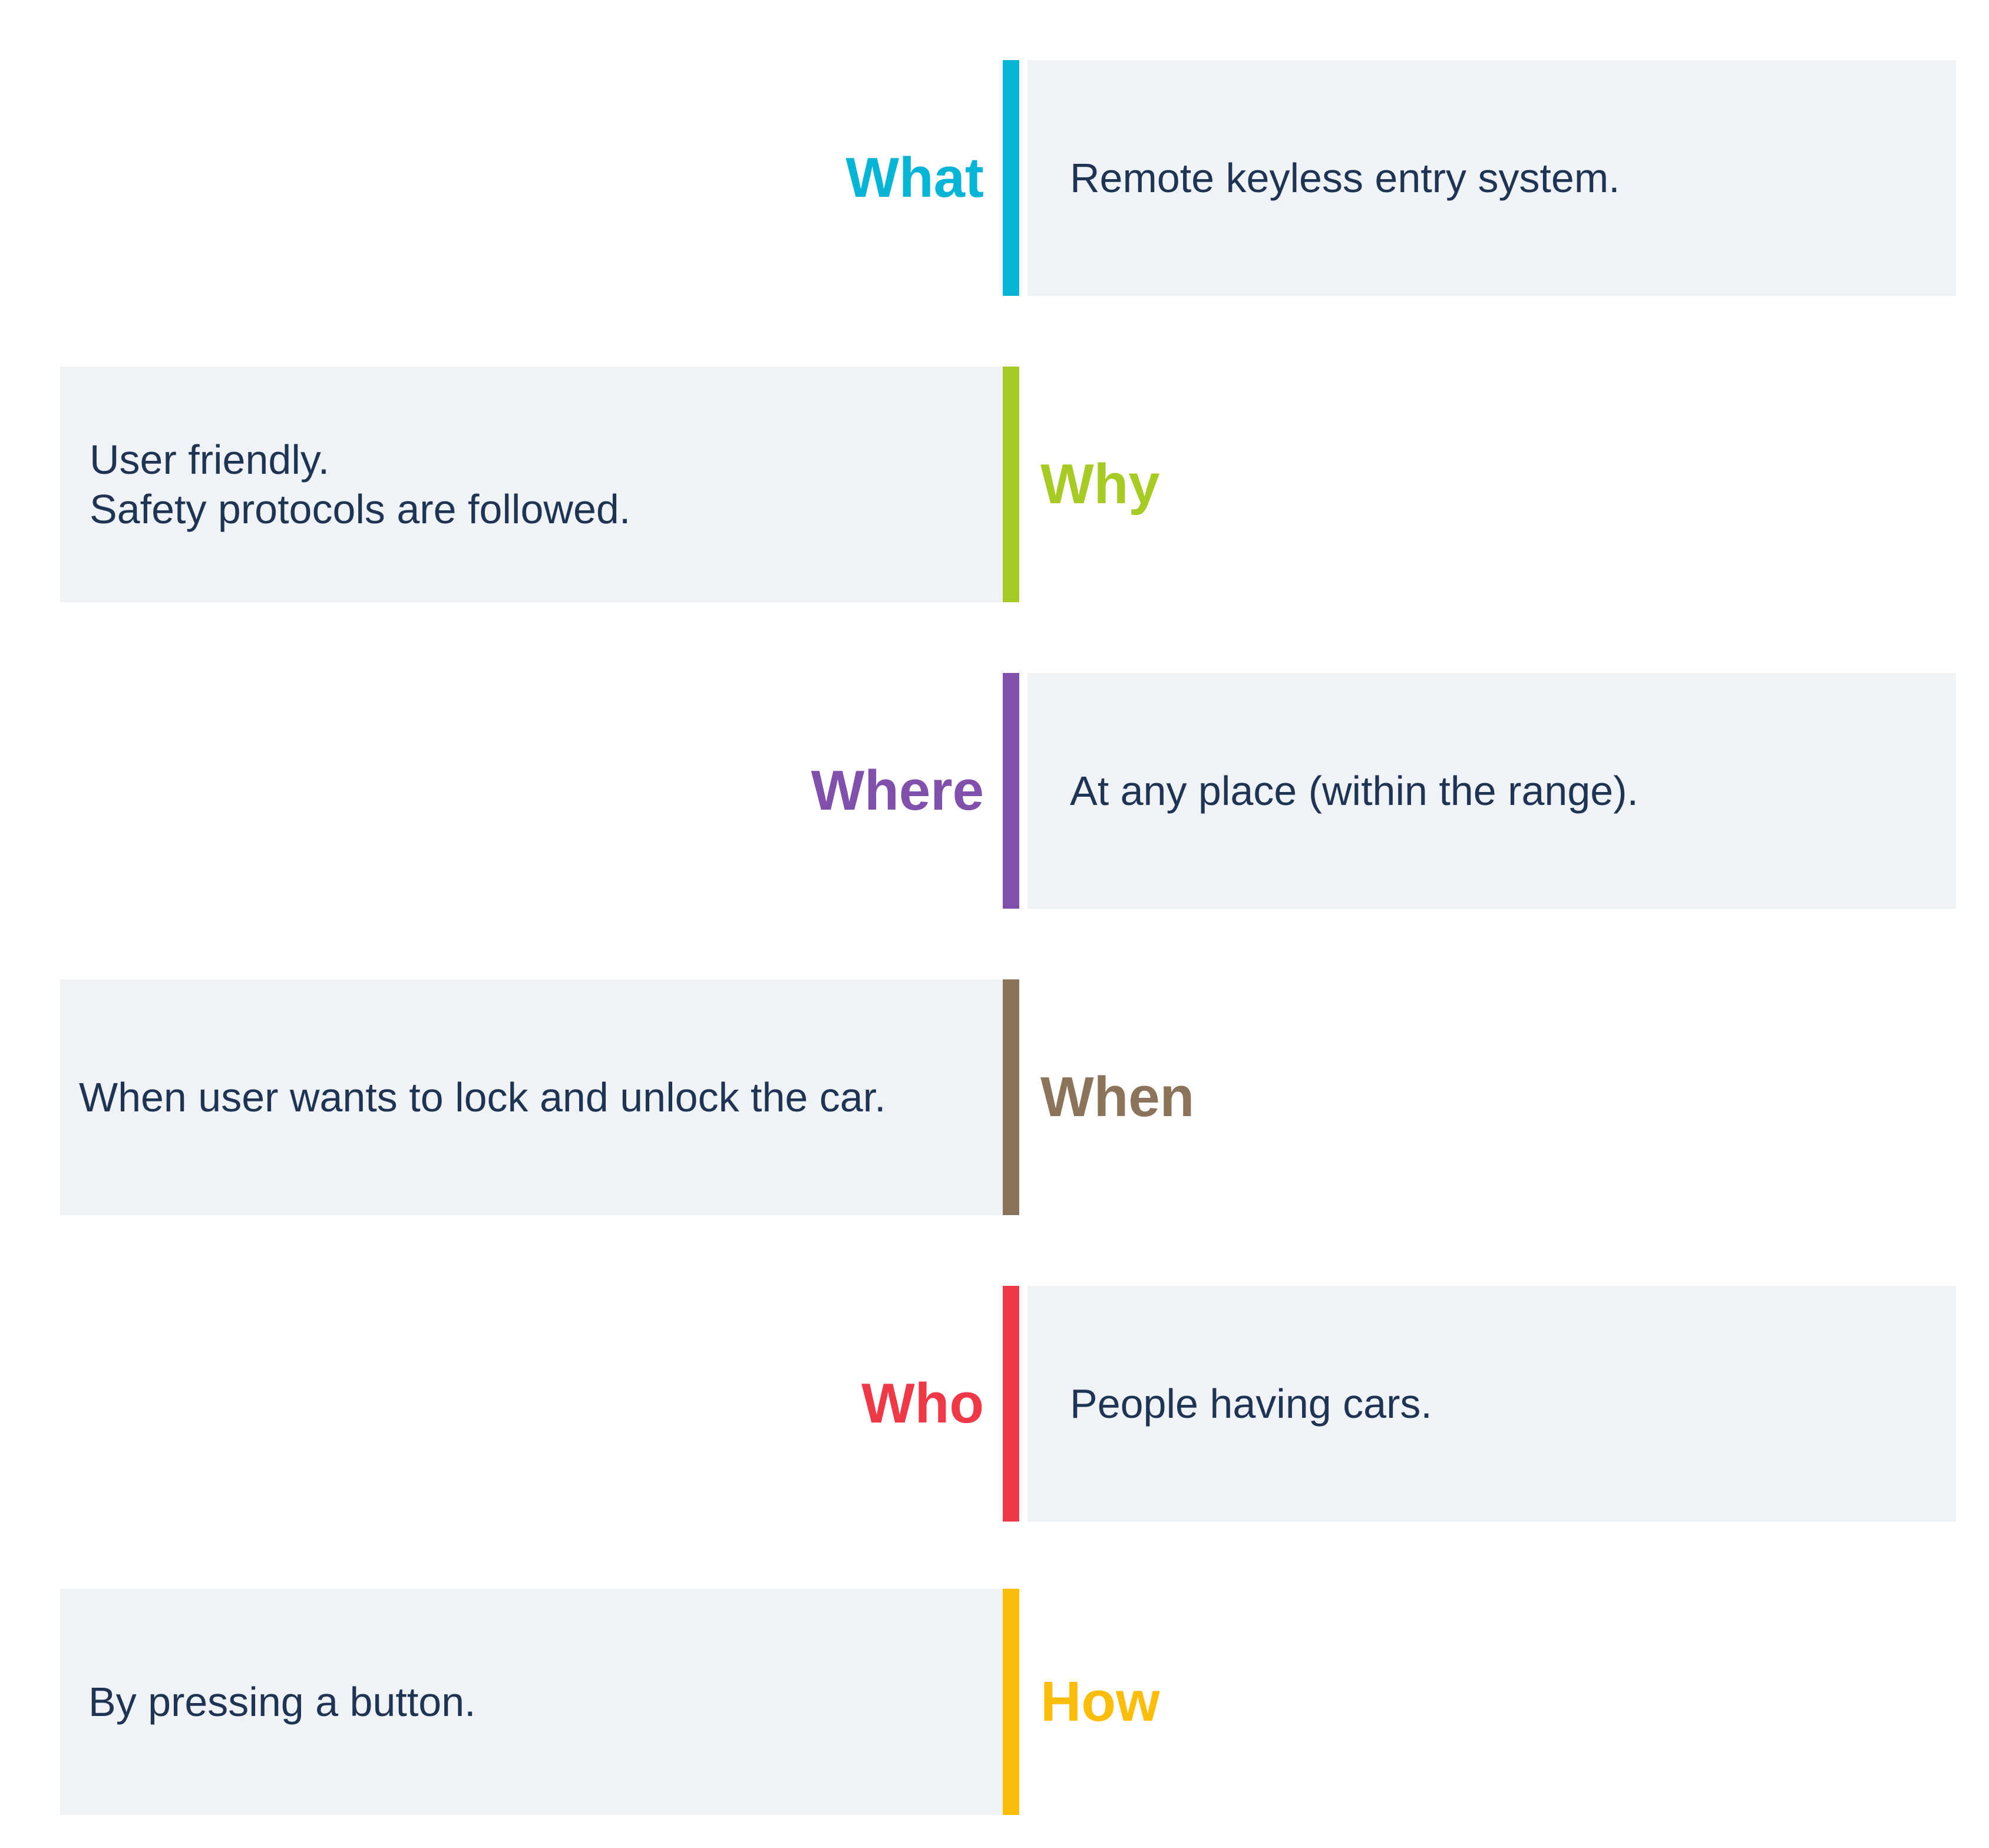  I want to click on panel-what: Remote keyless entry system., so click(1491, 178).